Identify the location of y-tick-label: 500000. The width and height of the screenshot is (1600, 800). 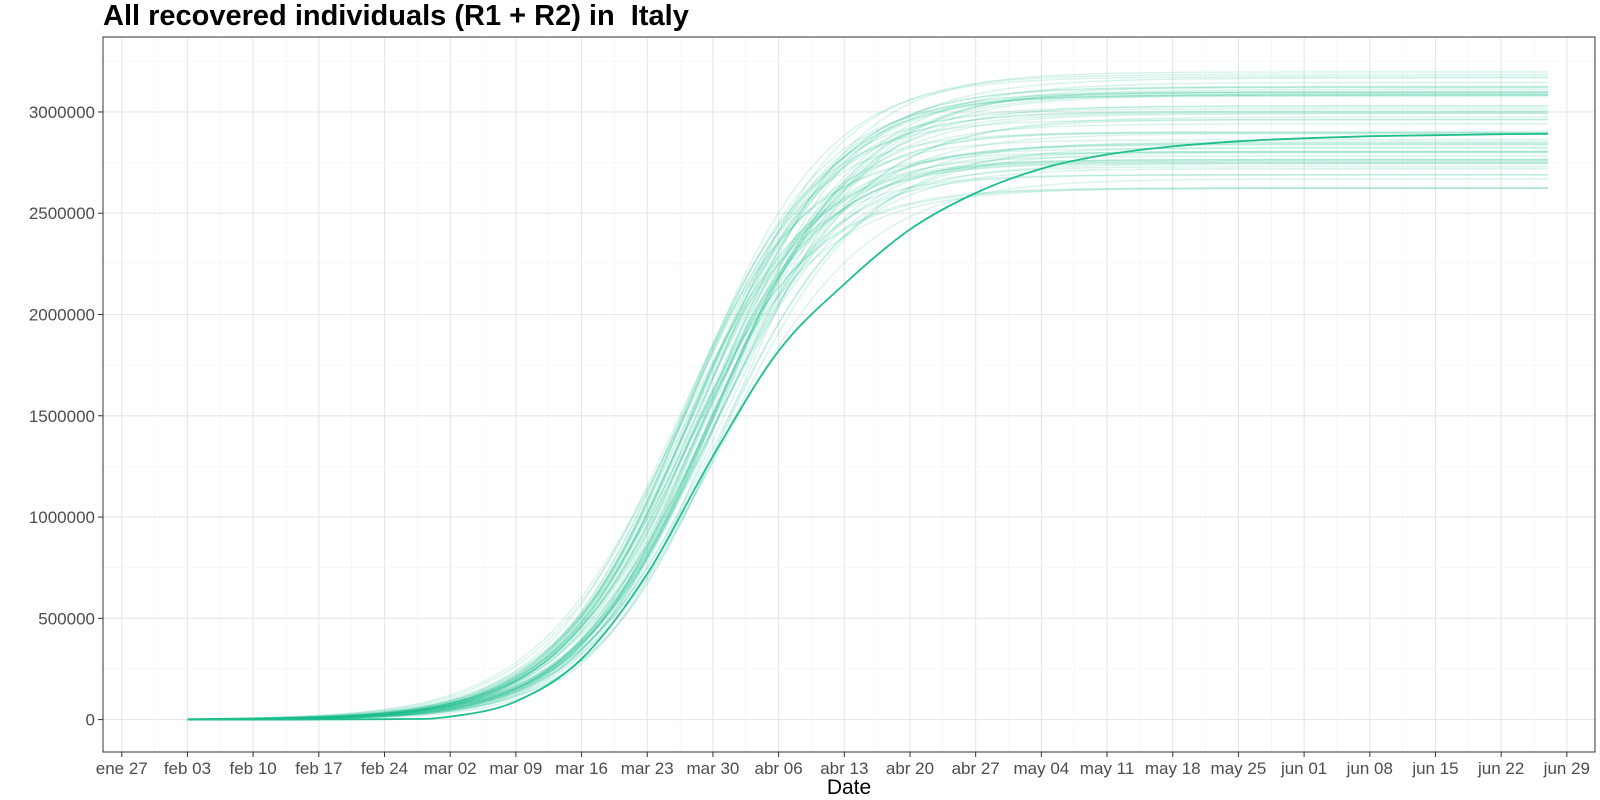
(66, 618).